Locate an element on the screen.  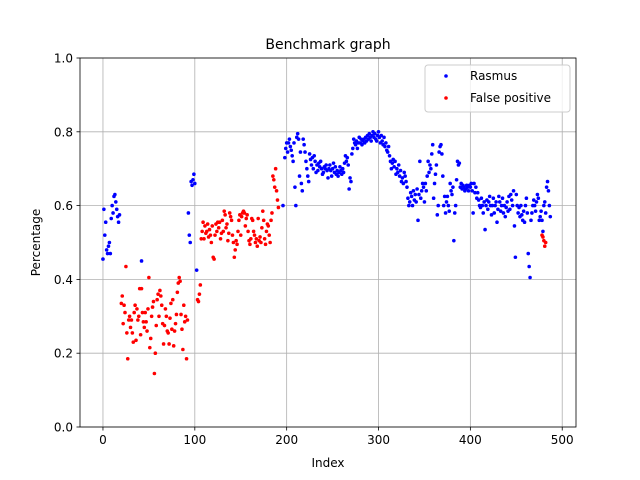
x-tick-label: 100 is located at coordinates (194, 440).